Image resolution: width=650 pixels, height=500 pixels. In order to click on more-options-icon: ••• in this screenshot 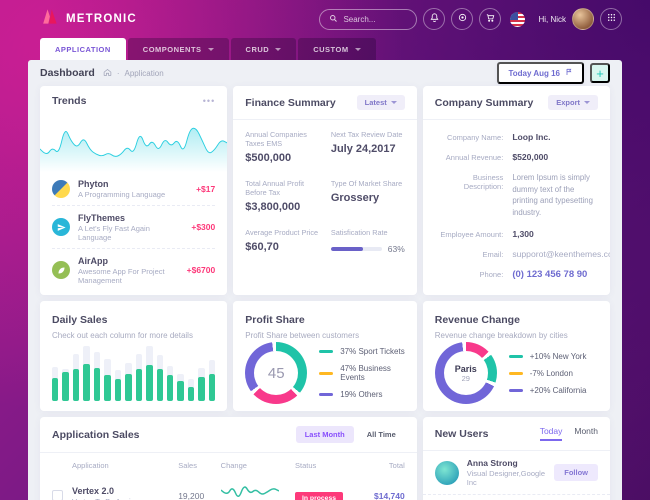, I will do `click(209, 101)`.